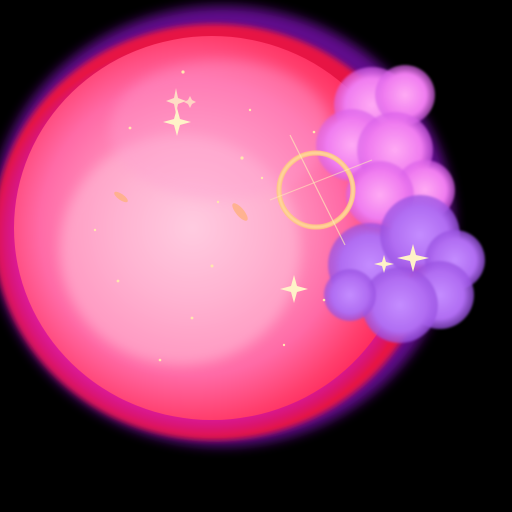 Image resolution: width=512 pixels, height=512 pixels. What do you see at coordinates (181, 206) in the screenshot?
I see `light-streaks` at bounding box center [181, 206].